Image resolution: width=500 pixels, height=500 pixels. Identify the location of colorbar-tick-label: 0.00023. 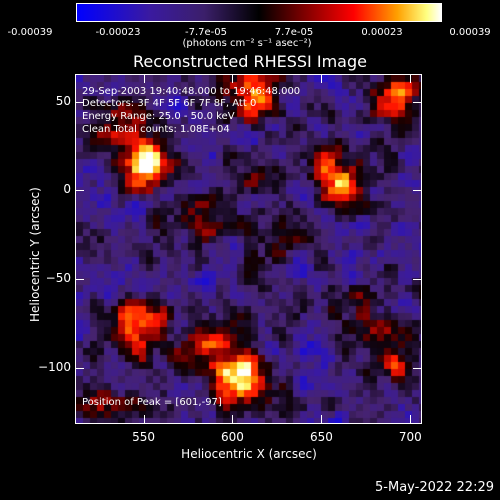
(382, 32).